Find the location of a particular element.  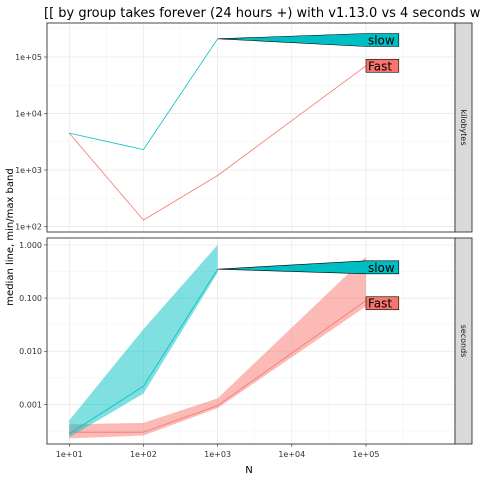

x-tick-label: 1e+05 is located at coordinates (366, 454).